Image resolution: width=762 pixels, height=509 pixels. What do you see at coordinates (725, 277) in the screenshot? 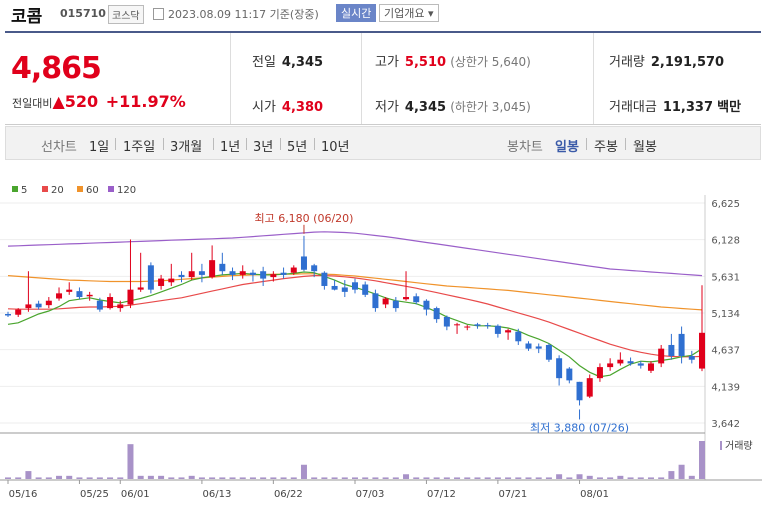
I see `y-tick-label: 5,631` at bounding box center [725, 277].